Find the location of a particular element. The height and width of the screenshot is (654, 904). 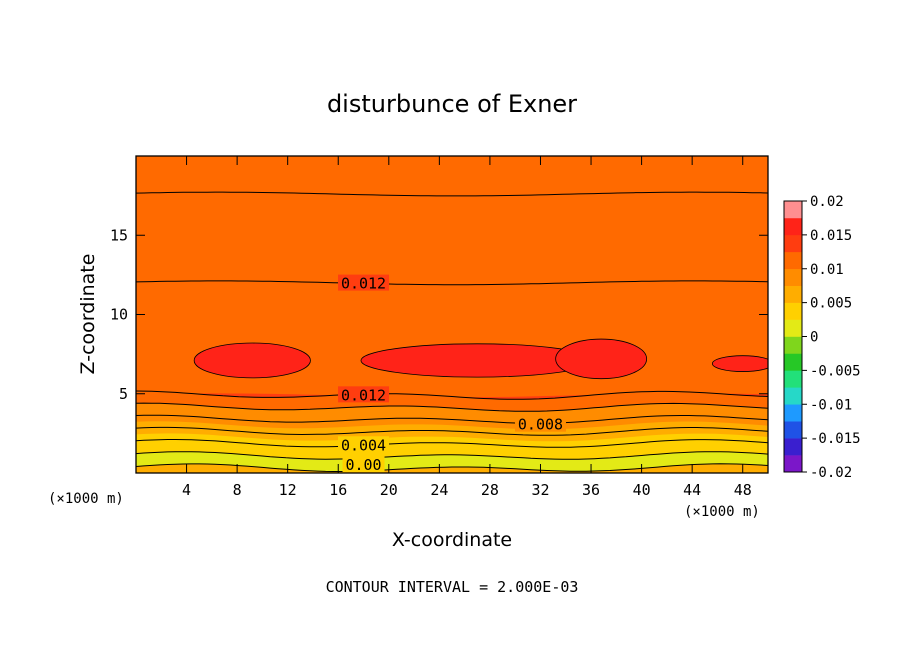

x-tick-label: 16 is located at coordinates (338, 490).